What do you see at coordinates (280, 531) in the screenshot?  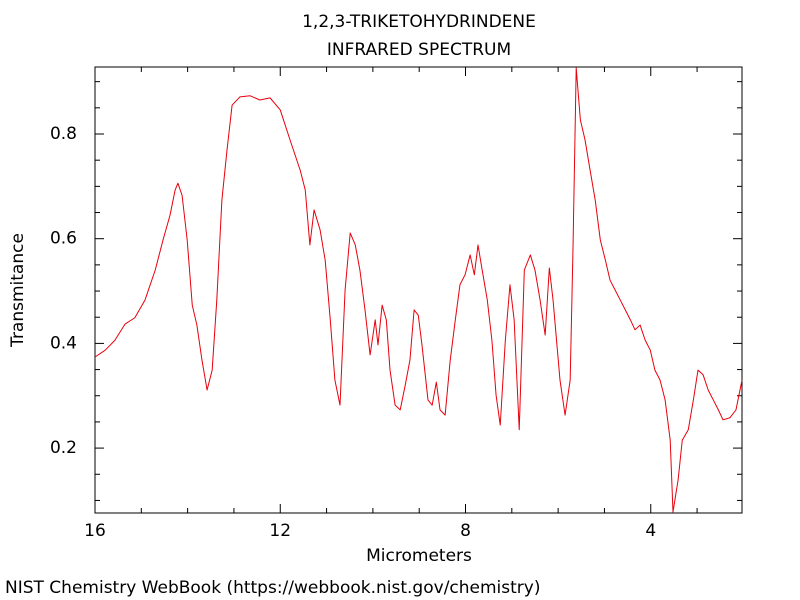 I see `x-tick-label: 12` at bounding box center [280, 531].